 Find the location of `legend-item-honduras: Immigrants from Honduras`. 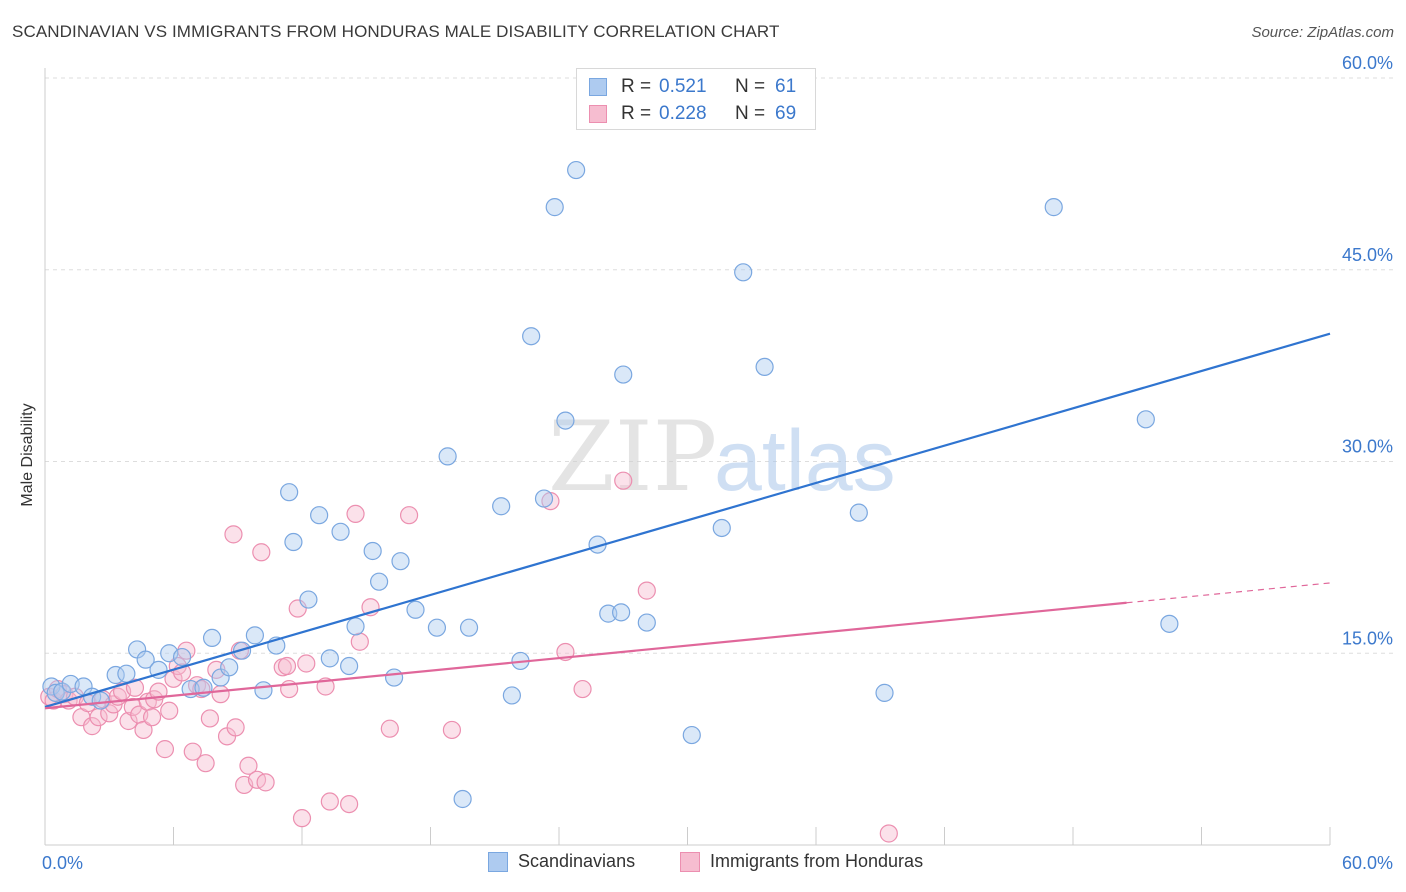

legend-item-honduras: Immigrants from Honduras is located at coordinates (801, 861).